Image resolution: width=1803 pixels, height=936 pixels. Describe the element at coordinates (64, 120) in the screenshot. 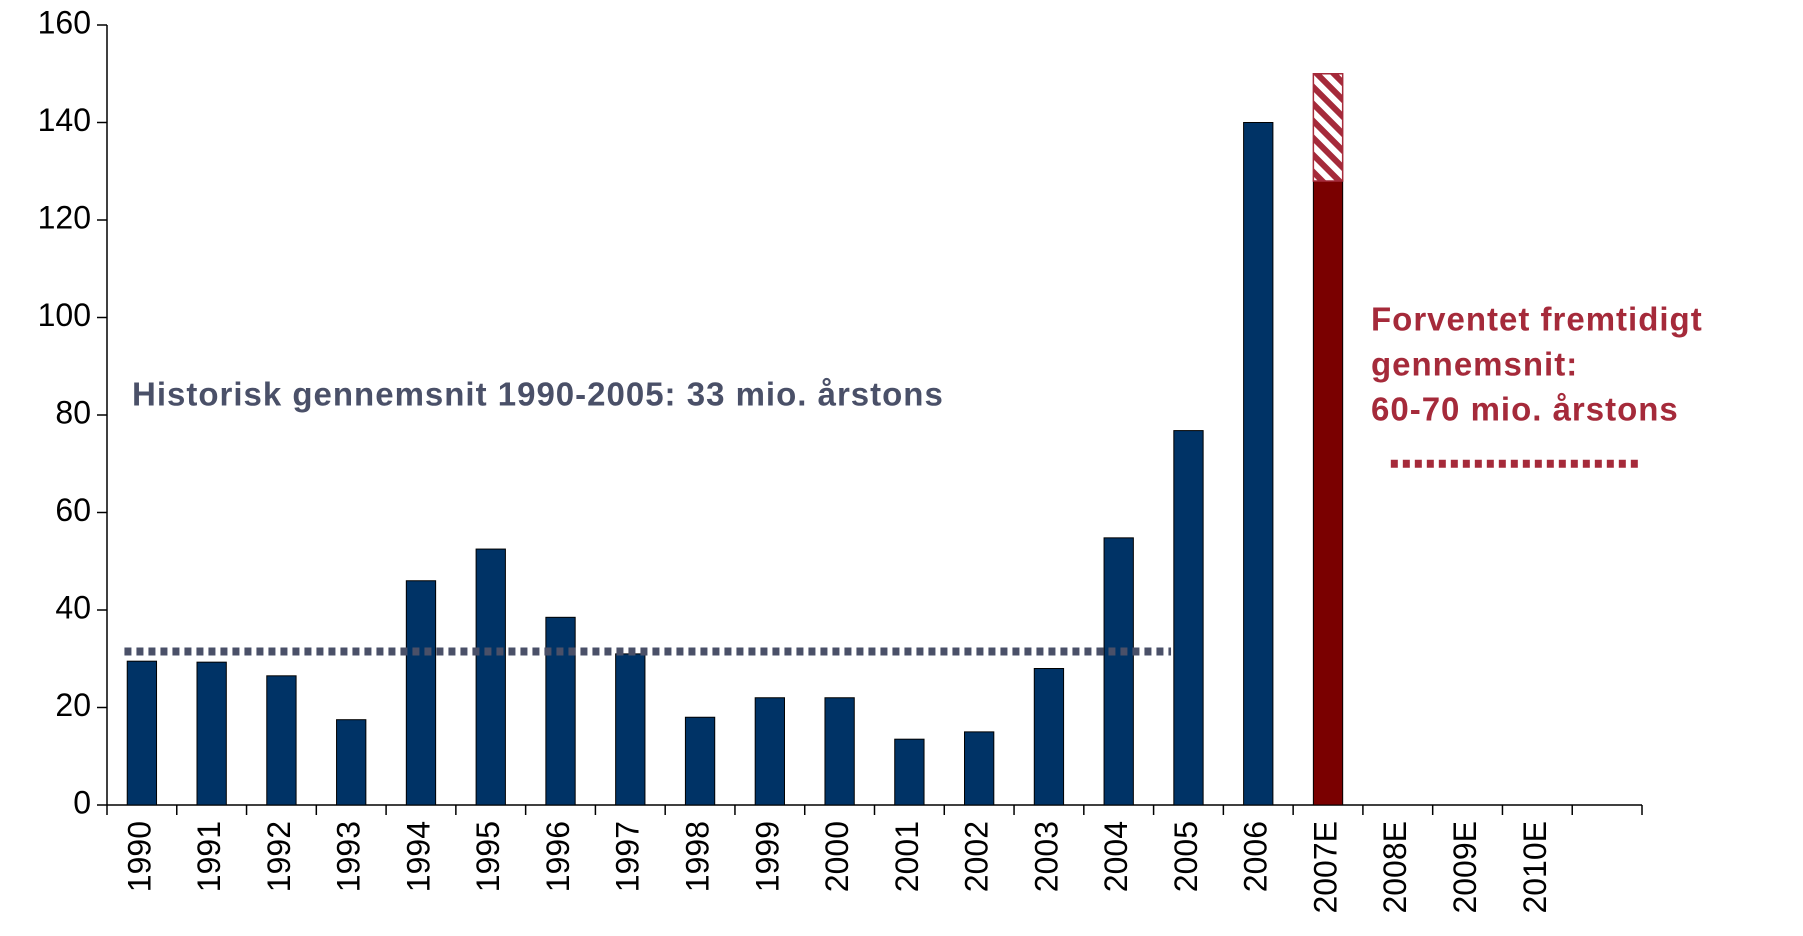

I see `y-tick-label: 140` at that location.